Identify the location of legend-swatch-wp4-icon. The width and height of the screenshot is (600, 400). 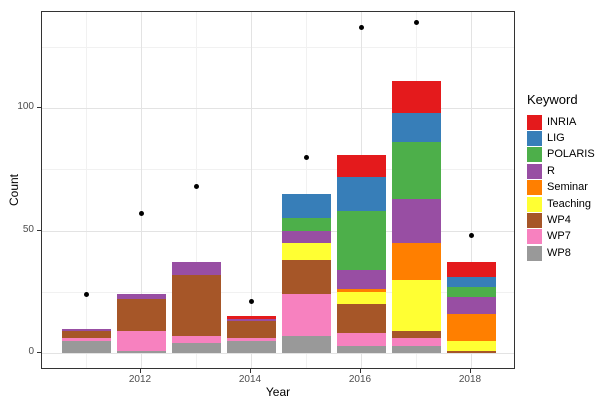
(534, 221).